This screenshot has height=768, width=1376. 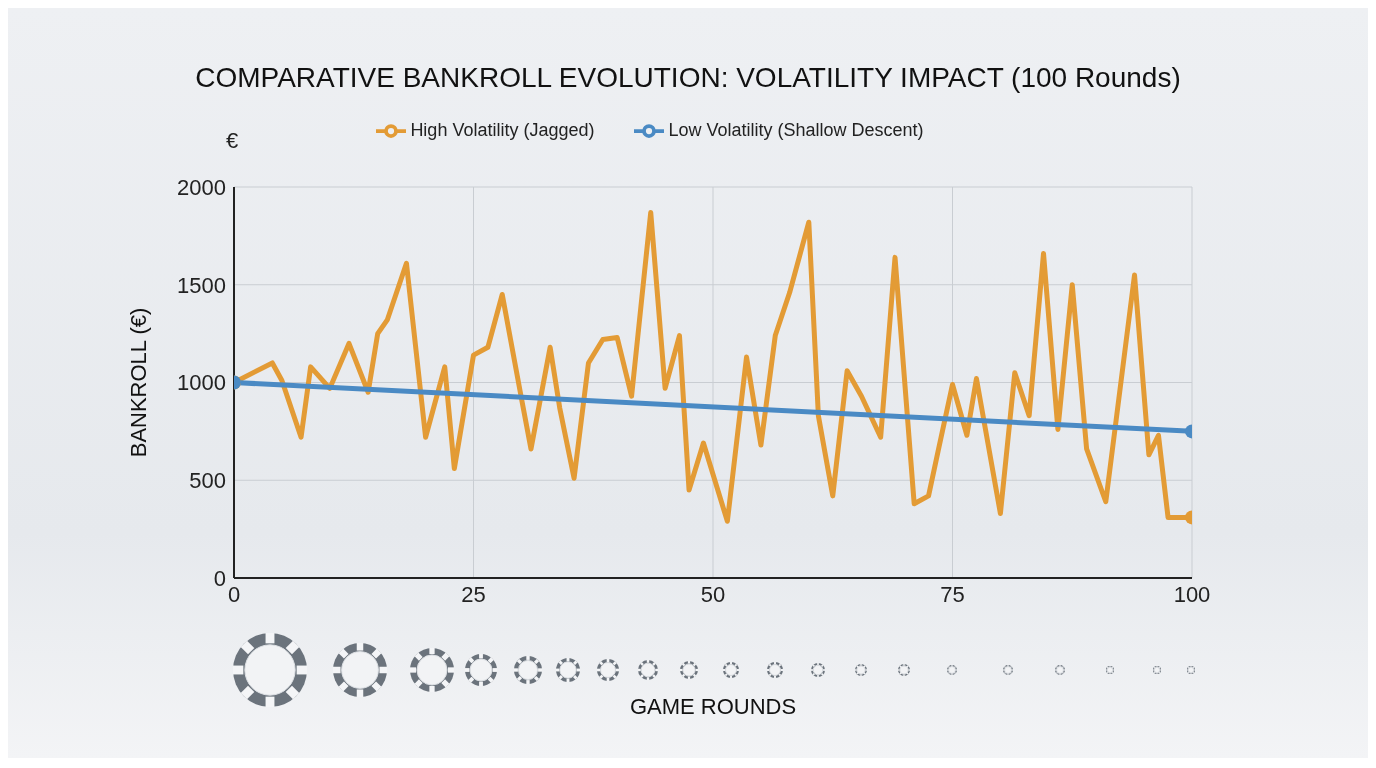 What do you see at coordinates (796, 129) in the screenshot?
I see `legend-label: Low Volatility (Shallow Descent)` at bounding box center [796, 129].